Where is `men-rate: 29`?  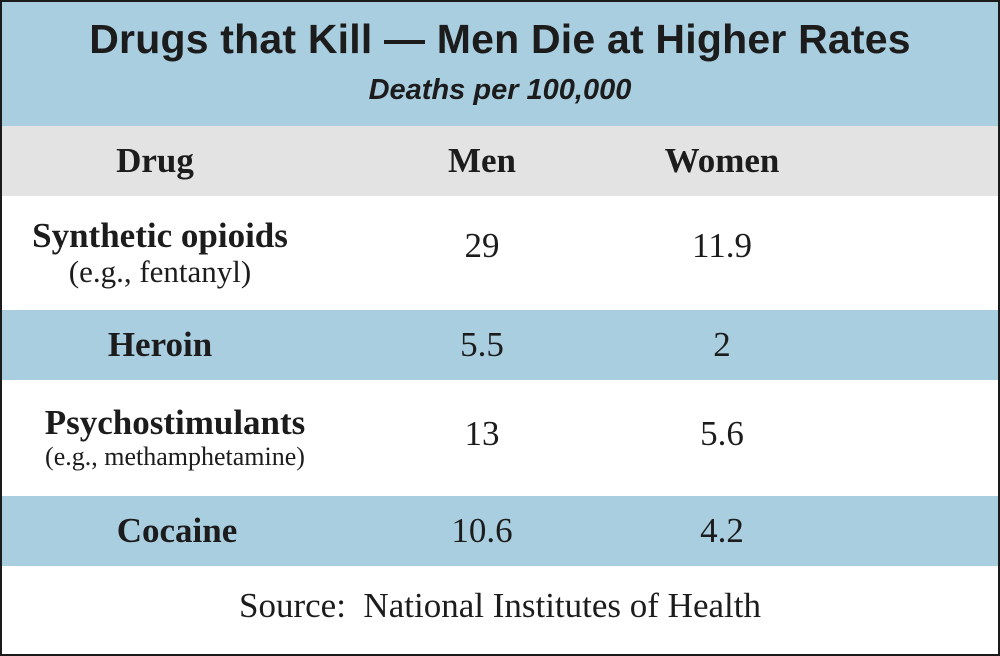
men-rate: 29 is located at coordinates (482, 245).